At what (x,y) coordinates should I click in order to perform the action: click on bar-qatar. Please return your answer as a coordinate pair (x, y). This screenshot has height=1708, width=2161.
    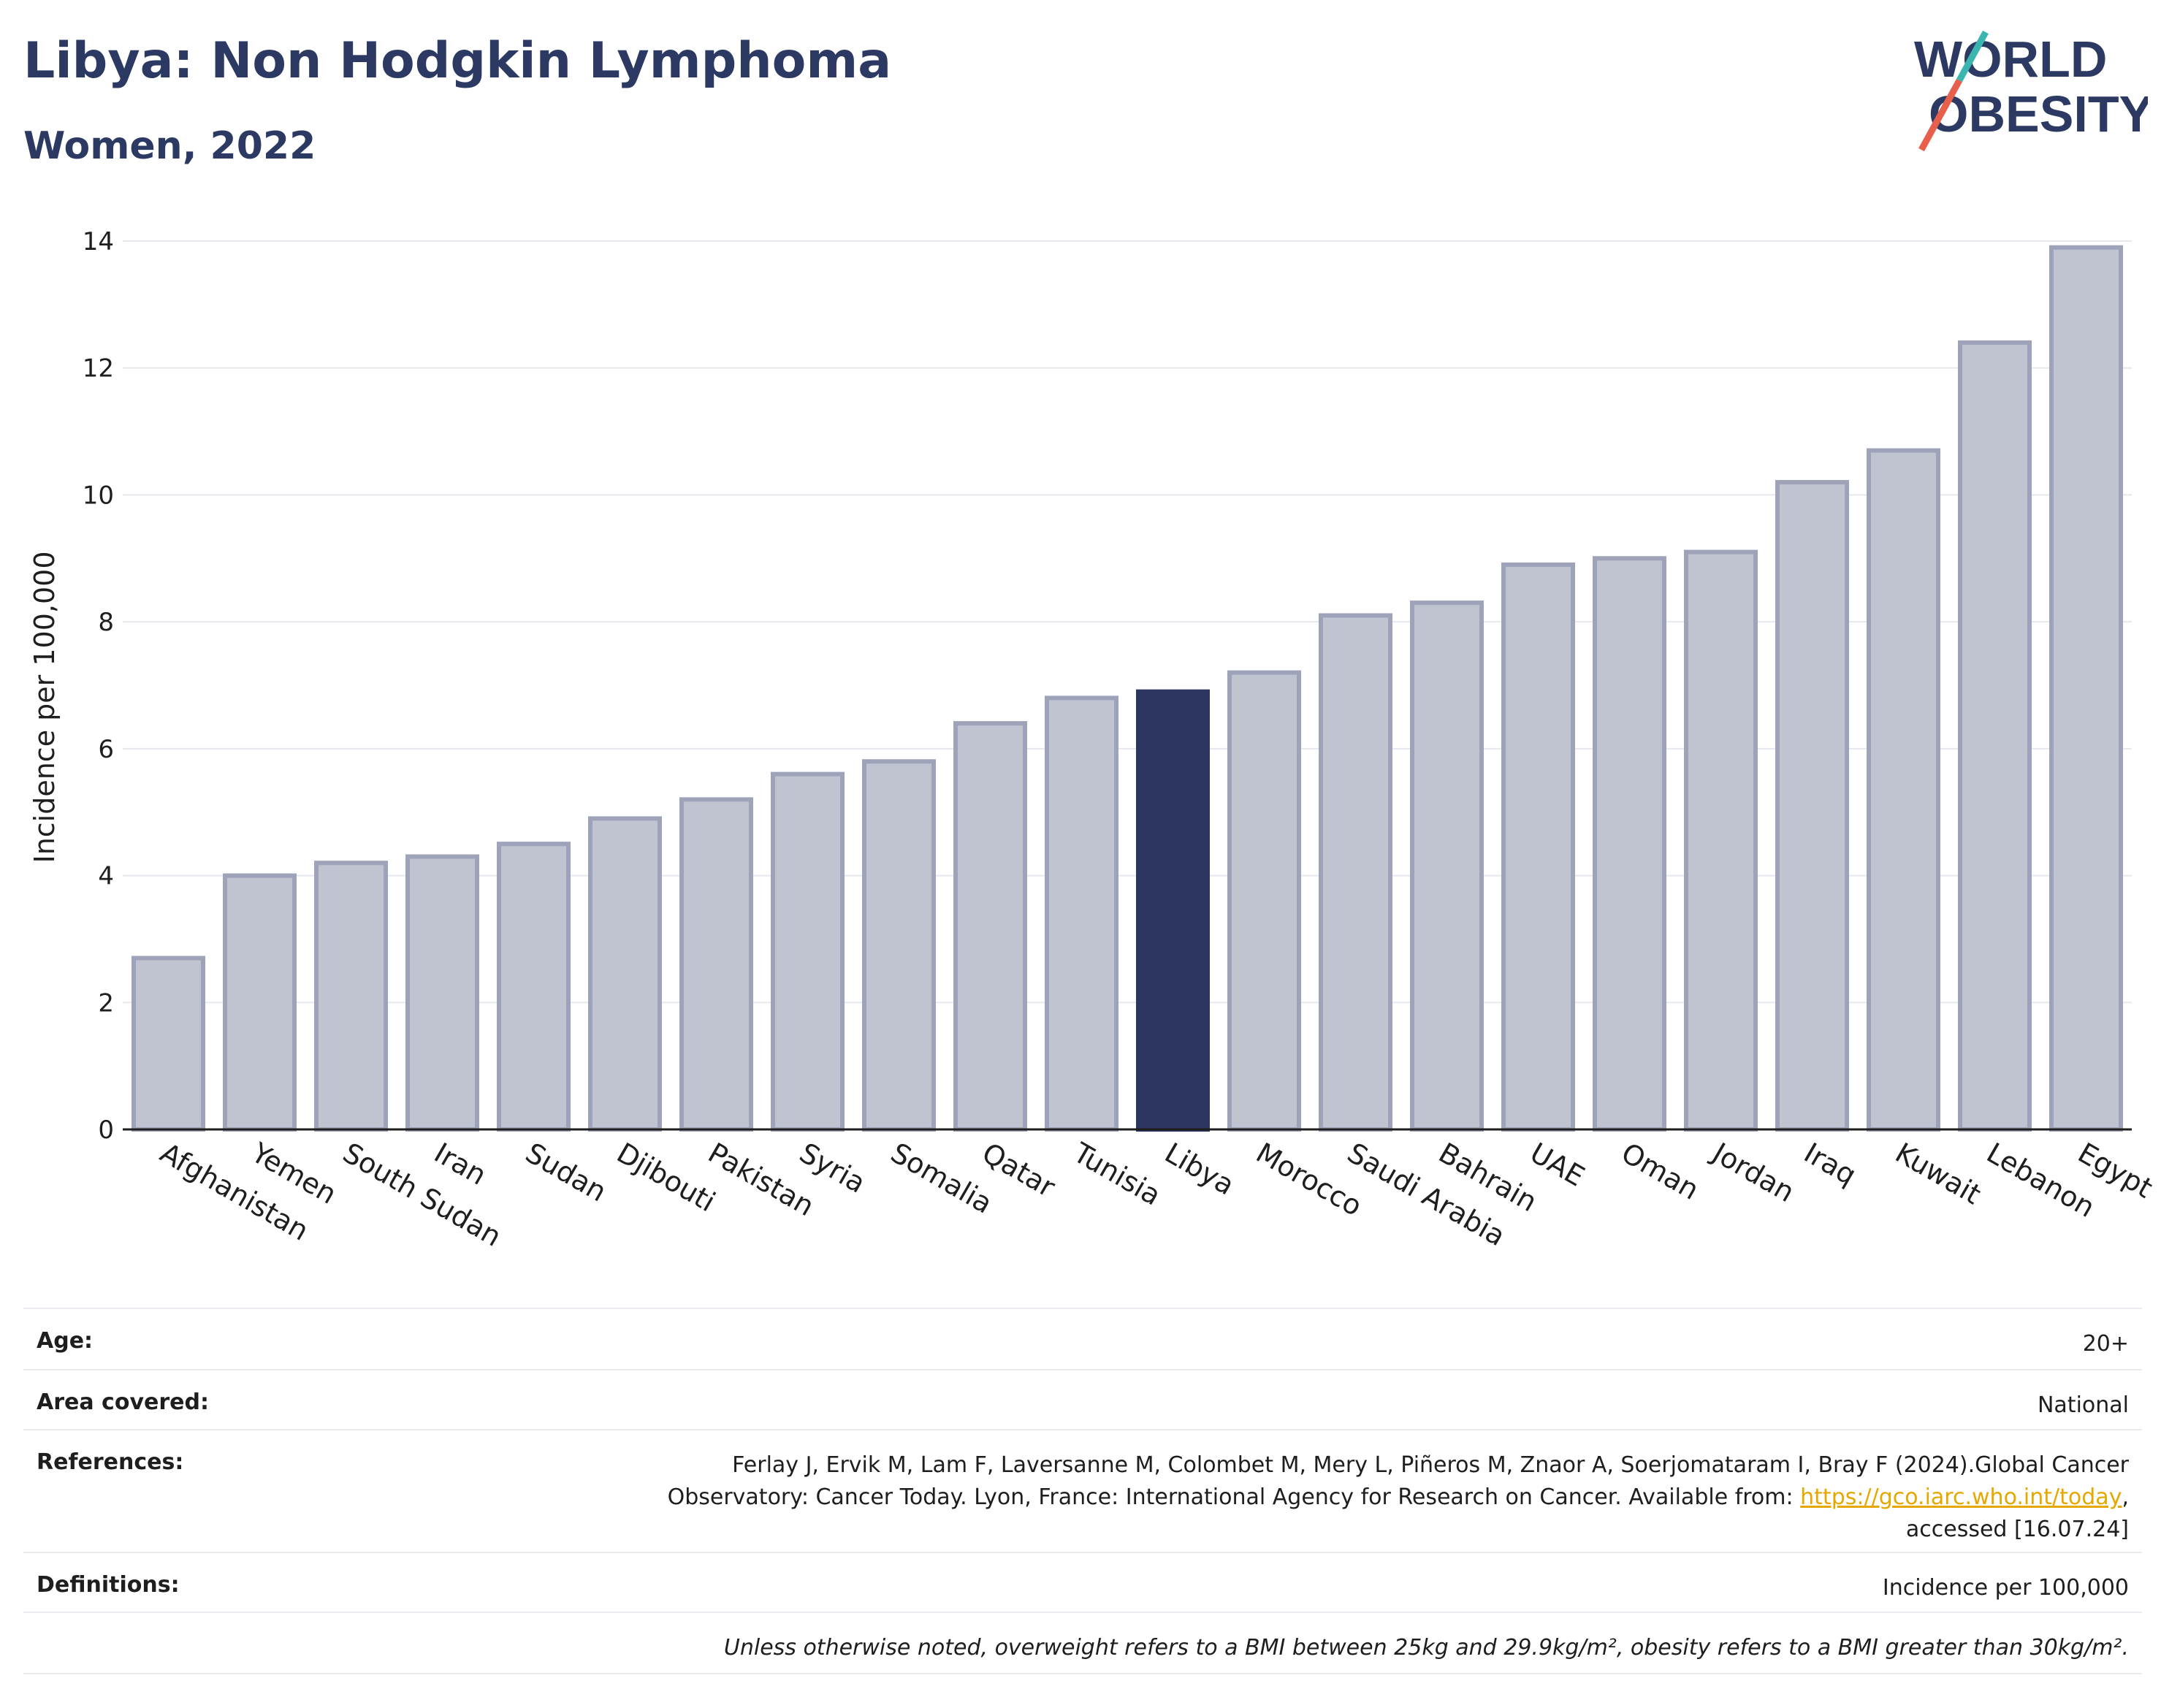
    Looking at the image, I should click on (990, 926).